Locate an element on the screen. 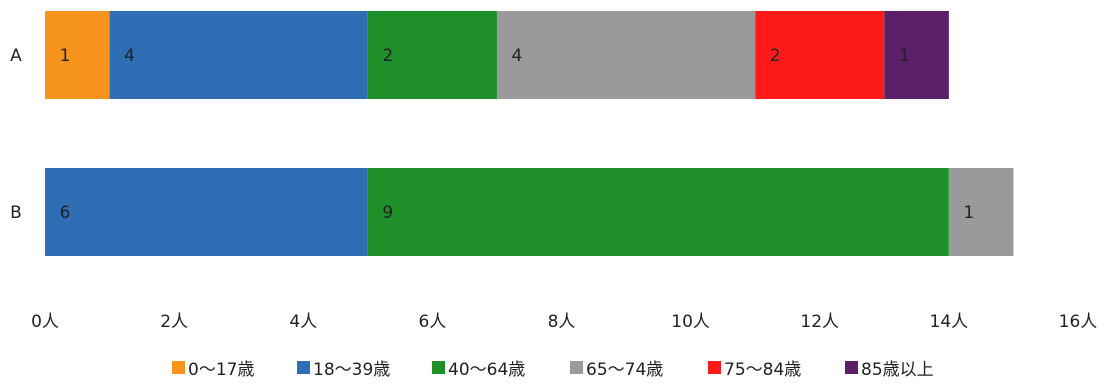  x-tick-label: 2人 is located at coordinates (174, 322).